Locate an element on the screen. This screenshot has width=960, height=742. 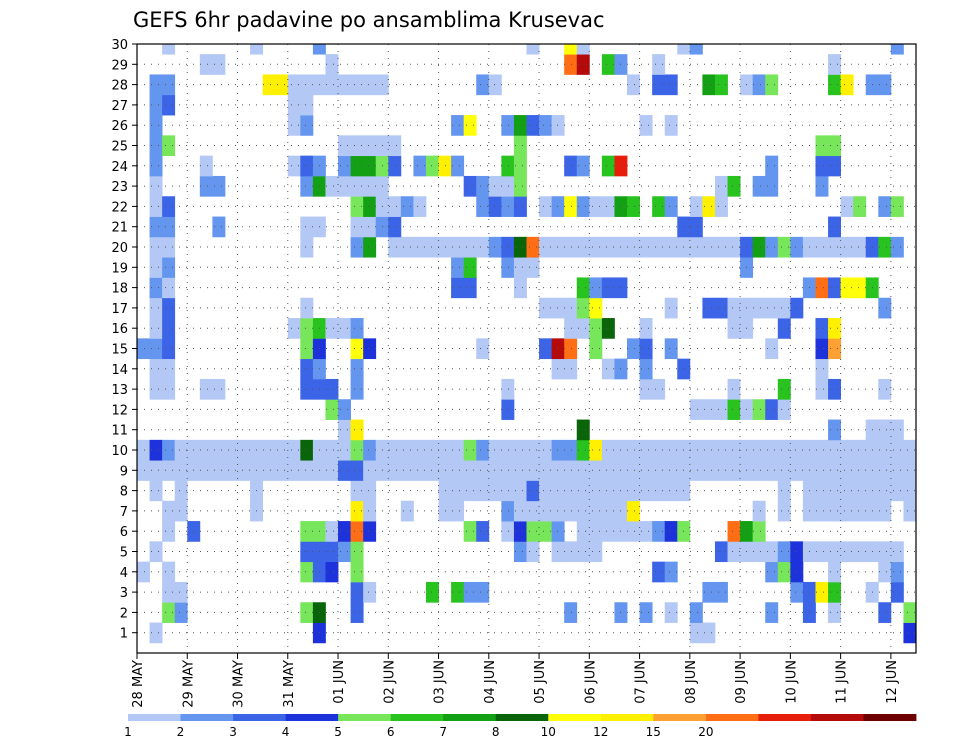
y-tick-label: 24 is located at coordinates (119, 167).